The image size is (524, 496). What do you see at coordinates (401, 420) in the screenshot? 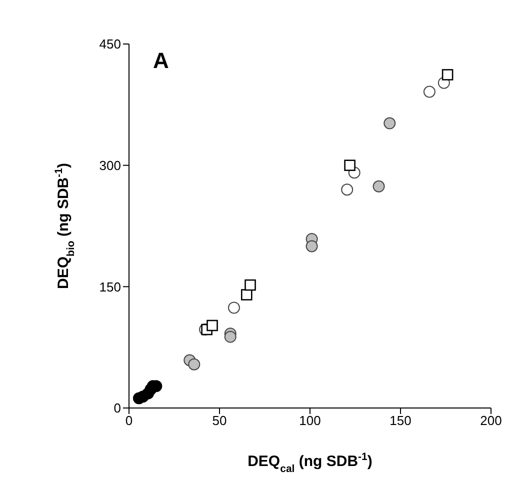
I see `x-tick-label: 150` at bounding box center [401, 420].